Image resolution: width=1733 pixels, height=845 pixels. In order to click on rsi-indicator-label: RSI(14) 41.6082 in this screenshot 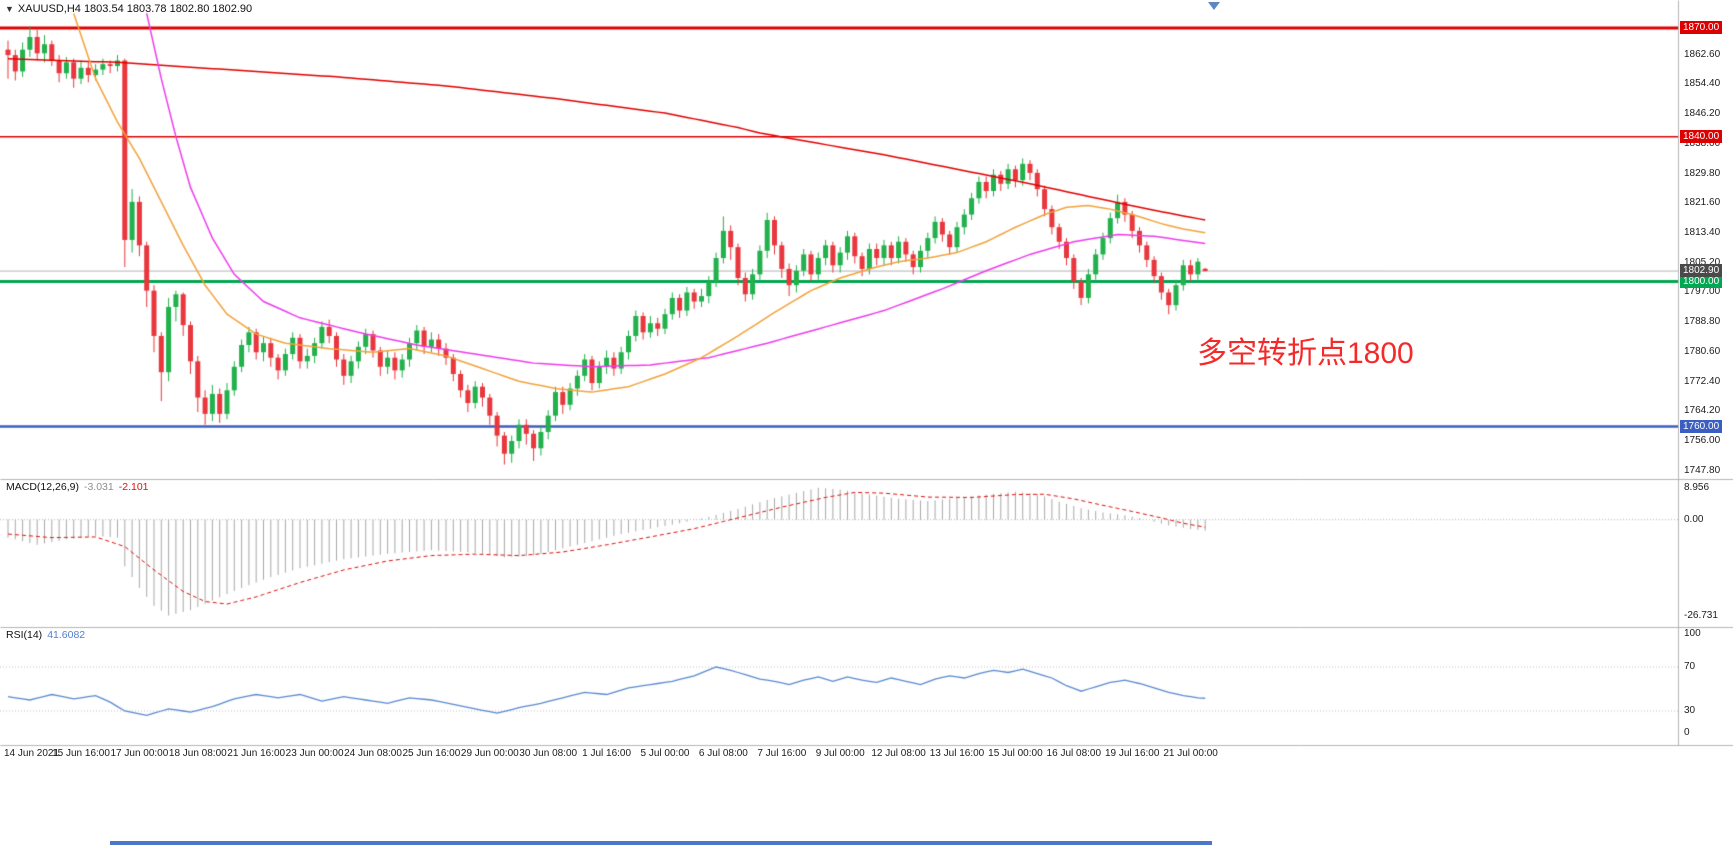, I will do `click(45, 635)`.